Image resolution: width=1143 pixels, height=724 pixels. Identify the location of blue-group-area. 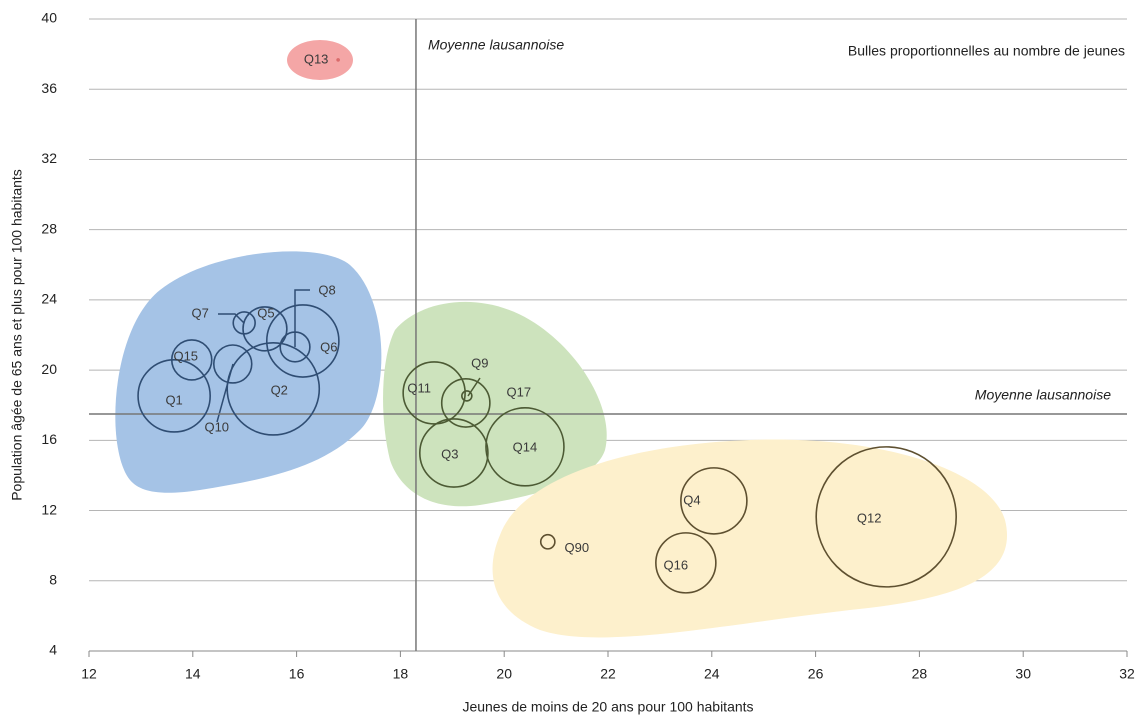
(248, 372).